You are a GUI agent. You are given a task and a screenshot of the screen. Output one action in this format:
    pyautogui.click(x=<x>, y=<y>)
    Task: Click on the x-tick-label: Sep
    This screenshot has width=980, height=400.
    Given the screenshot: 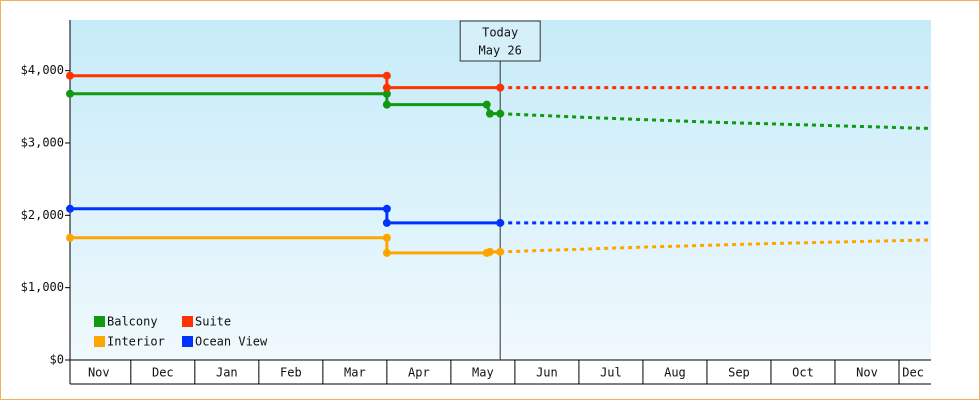 What is the action you would take?
    pyautogui.click(x=739, y=373)
    